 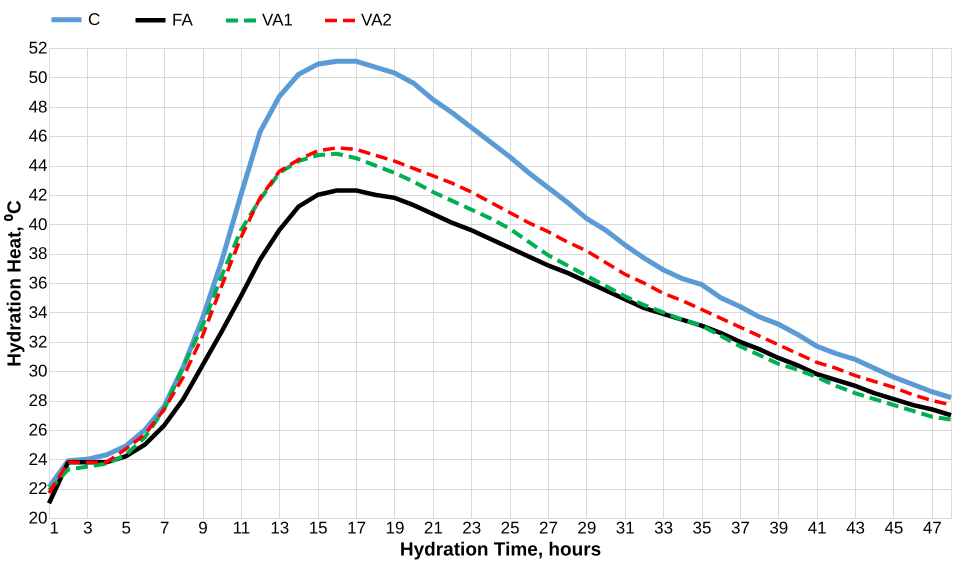 I want to click on y-tick-label: 36, so click(x=38, y=283).